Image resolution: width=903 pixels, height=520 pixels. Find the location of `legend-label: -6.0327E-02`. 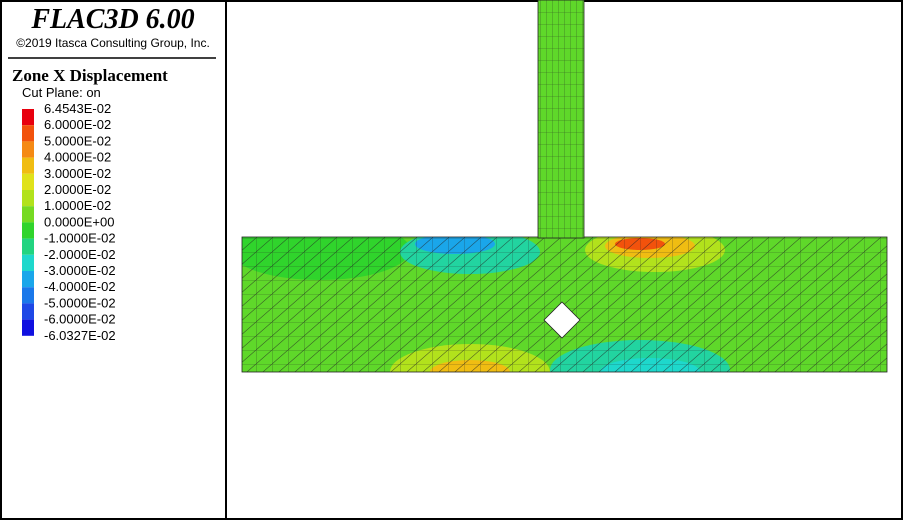

legend-label: -6.0327E-02 is located at coordinates (80, 335).